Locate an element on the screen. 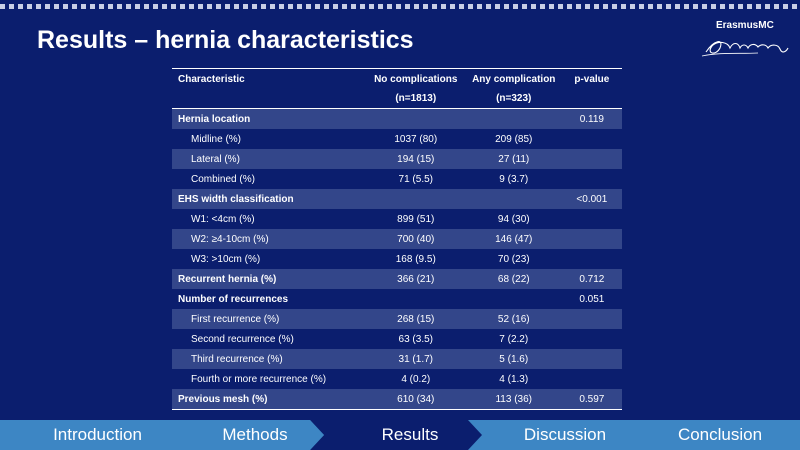 The image size is (800, 450). table-row: Recurrent hernia (%) 366 (21) 68 (22) 0.712 is located at coordinates (397, 279).